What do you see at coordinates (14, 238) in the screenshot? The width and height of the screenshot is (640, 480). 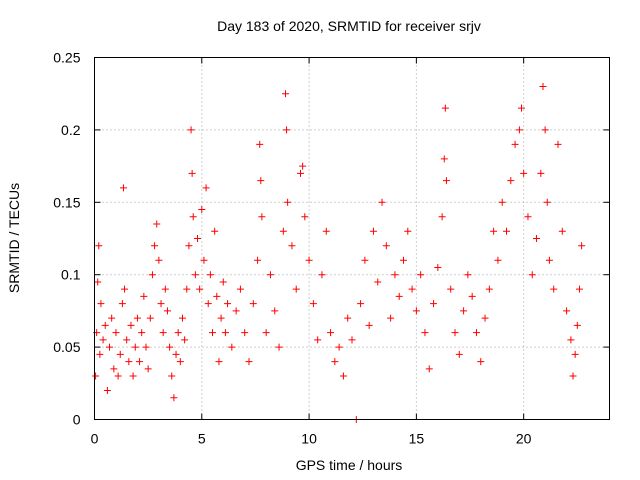 I see `y-axis-label: SRMTID / TECUs` at bounding box center [14, 238].